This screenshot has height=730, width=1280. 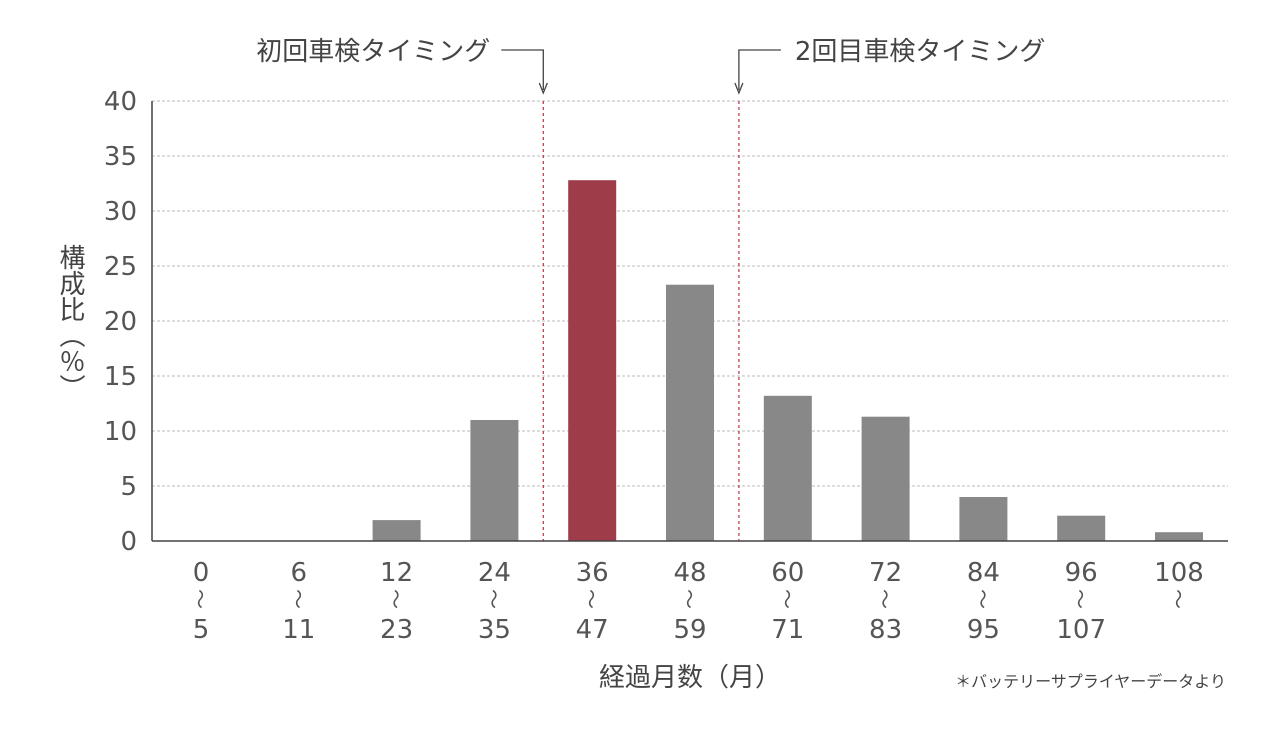 What do you see at coordinates (651, 66) in the screenshot?
I see `annotations: 初回車検タイミング 2回目車検タイミング` at bounding box center [651, 66].